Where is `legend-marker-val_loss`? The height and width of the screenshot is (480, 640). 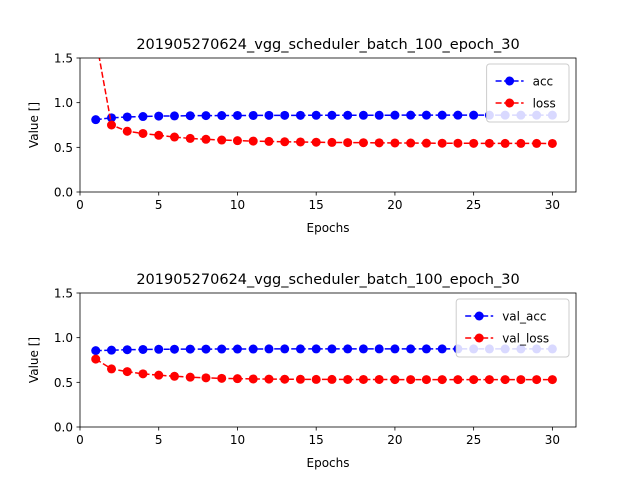
legend-marker-val_loss is located at coordinates (479, 338).